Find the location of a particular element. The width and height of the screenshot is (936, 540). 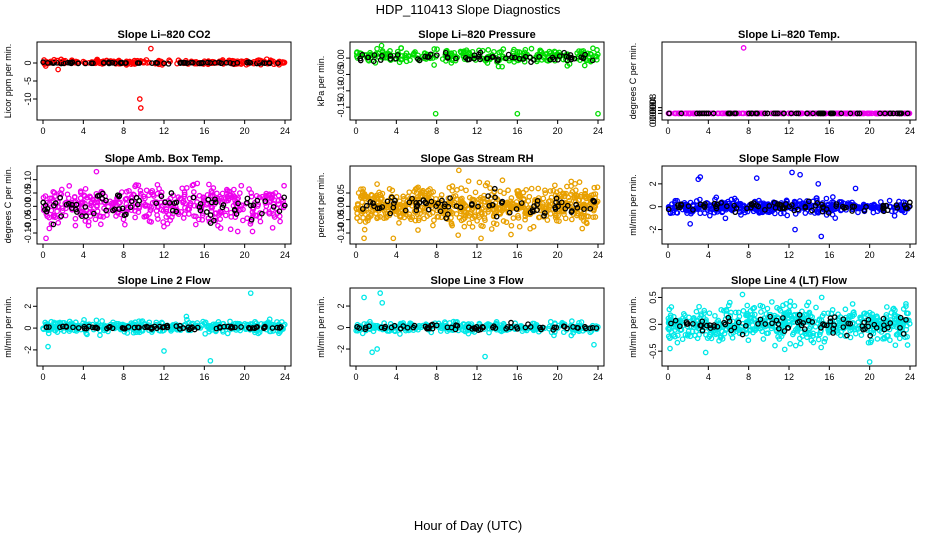

y-tick-label: 0 is located at coordinates (28, 62).